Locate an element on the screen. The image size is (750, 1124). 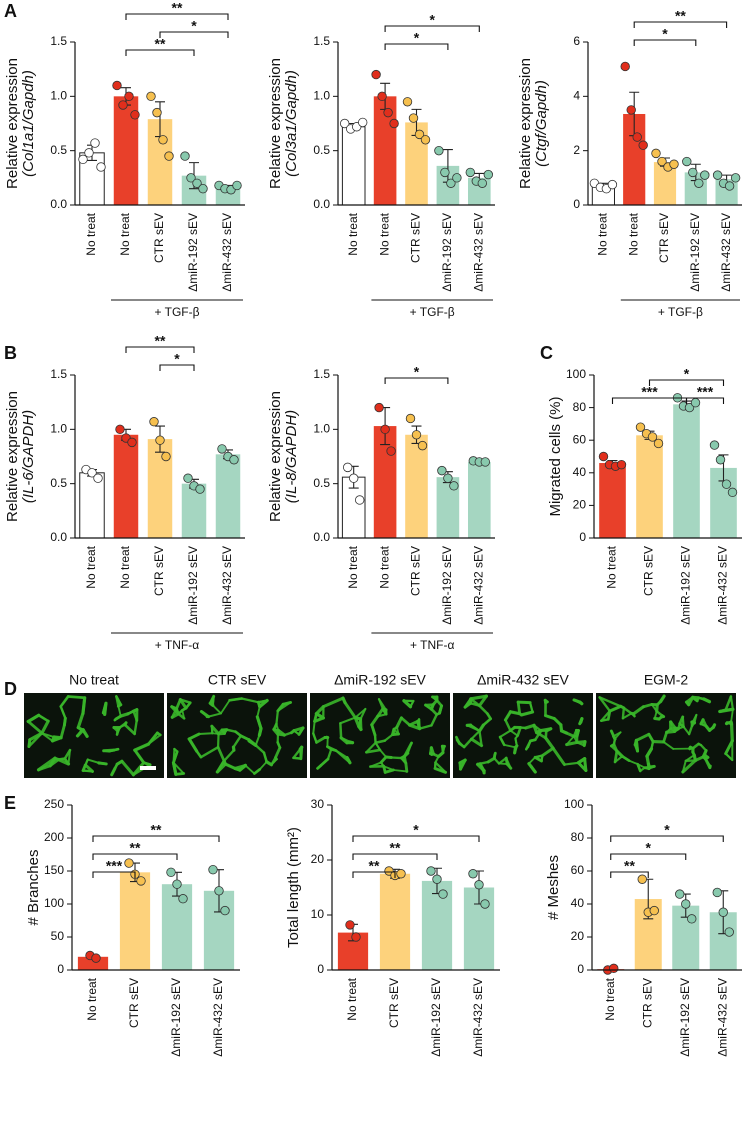
x-tick-label: No treat is located at coordinates (92, 998).